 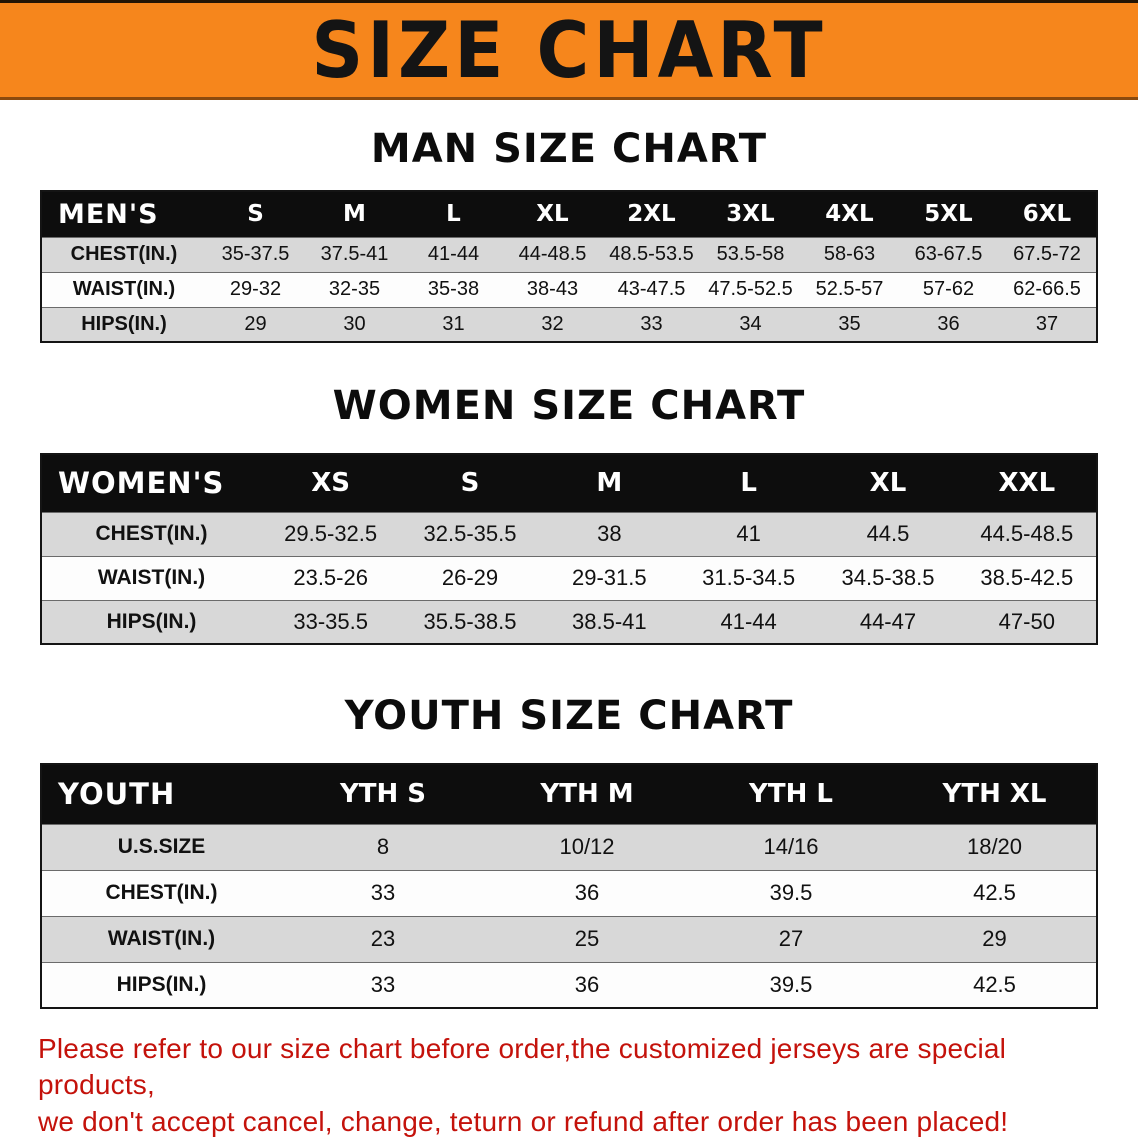 I want to click on size-value: 38, so click(x=609, y=533).